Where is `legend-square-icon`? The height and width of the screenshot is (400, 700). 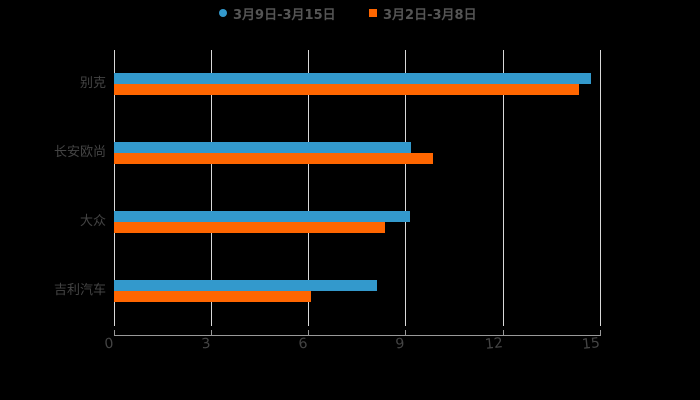 legend-square-icon is located at coordinates (373, 13).